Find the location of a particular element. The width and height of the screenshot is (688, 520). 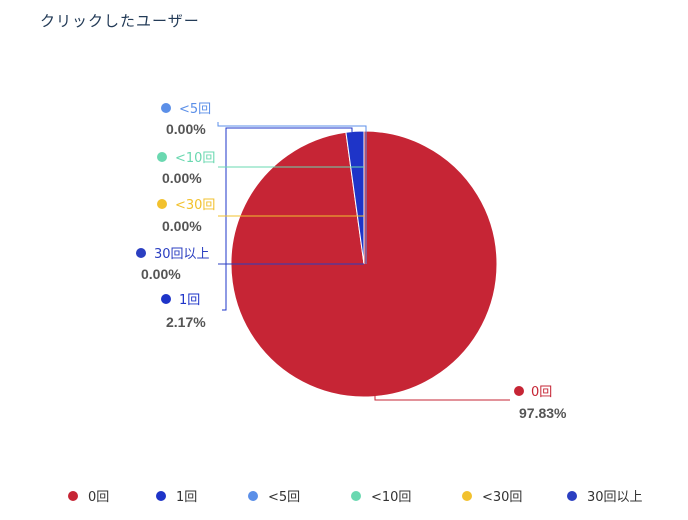

legend-label: 30回以上 is located at coordinates (615, 497).